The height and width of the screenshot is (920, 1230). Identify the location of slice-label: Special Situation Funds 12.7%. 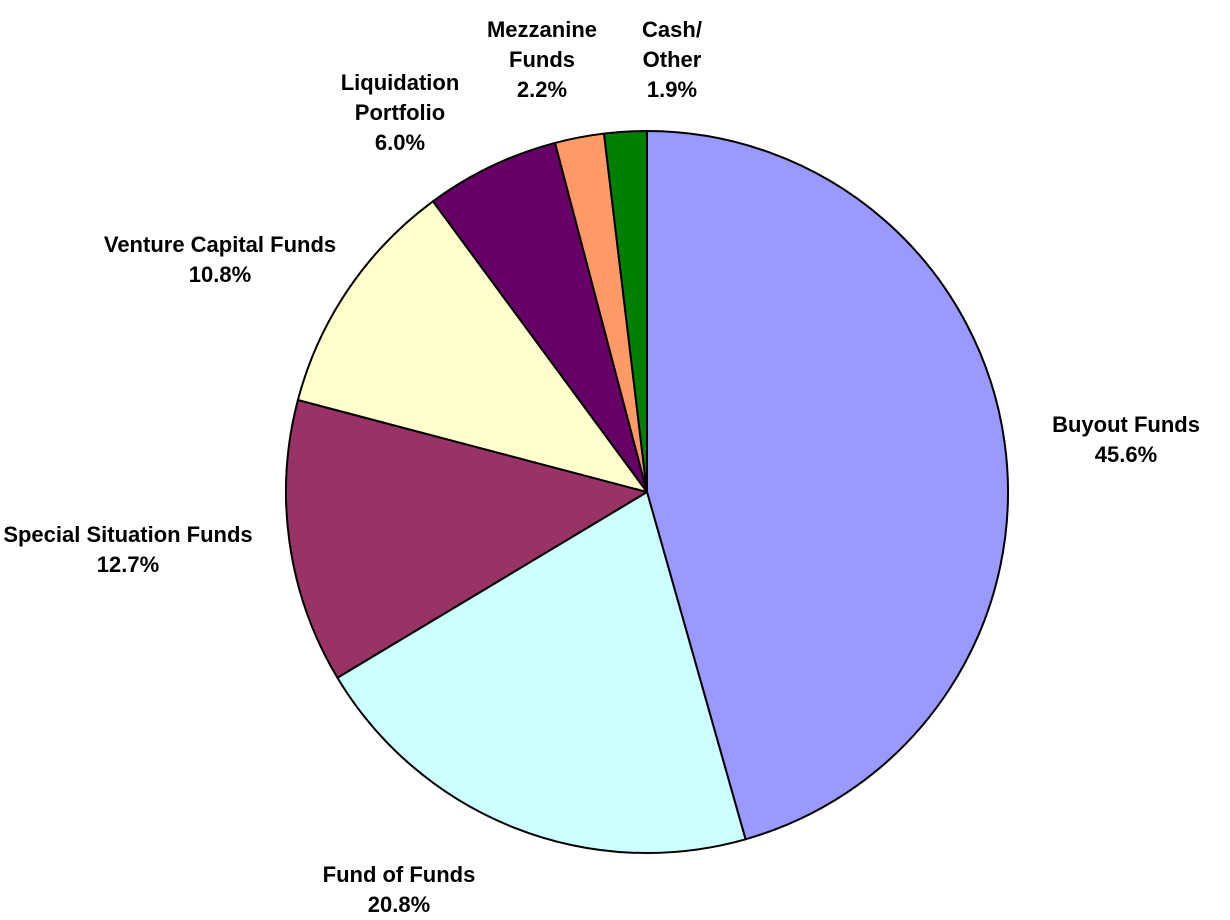
(129, 550).